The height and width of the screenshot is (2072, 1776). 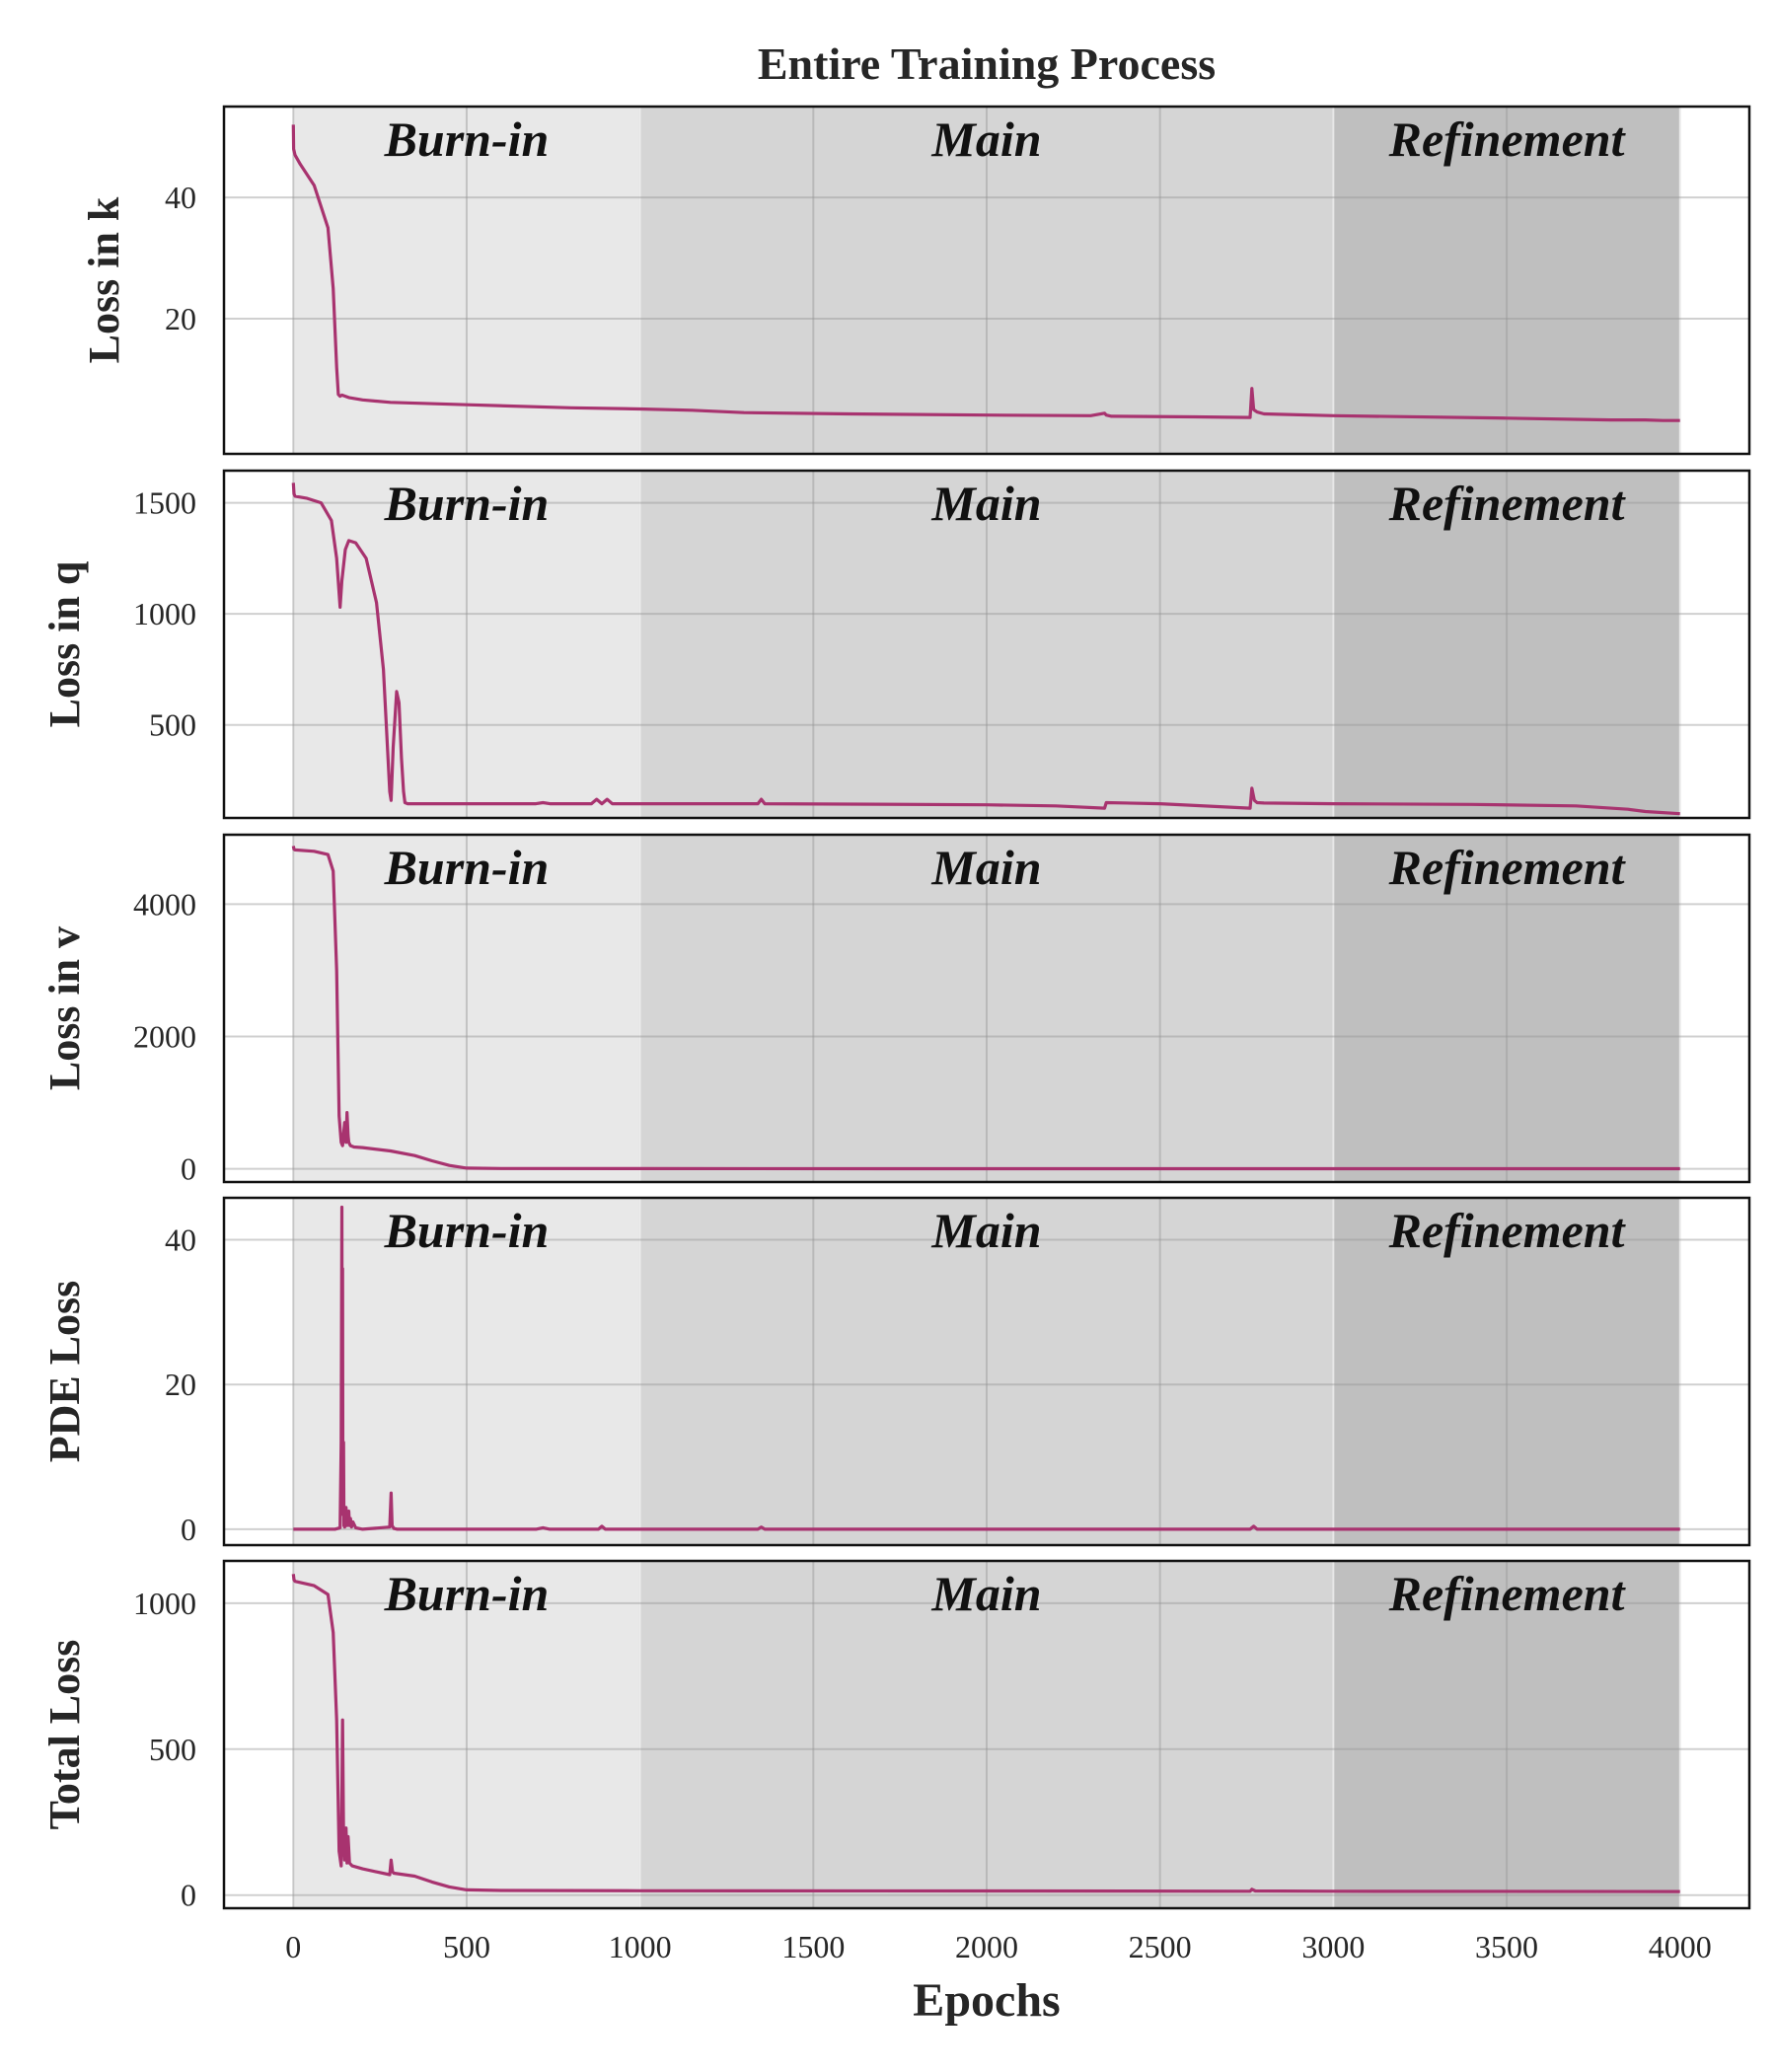 I want to click on x-tick-label: 1500, so click(x=813, y=1947).